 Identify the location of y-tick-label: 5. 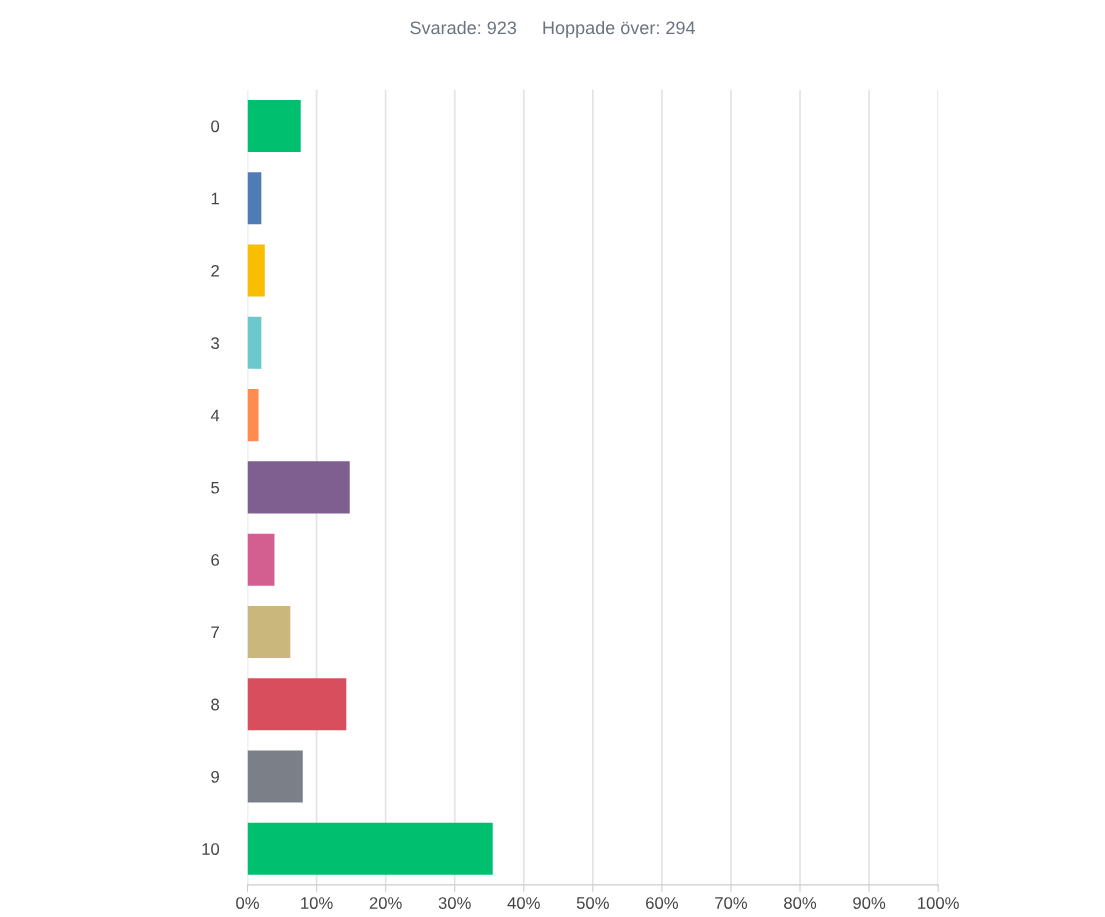
(215, 487).